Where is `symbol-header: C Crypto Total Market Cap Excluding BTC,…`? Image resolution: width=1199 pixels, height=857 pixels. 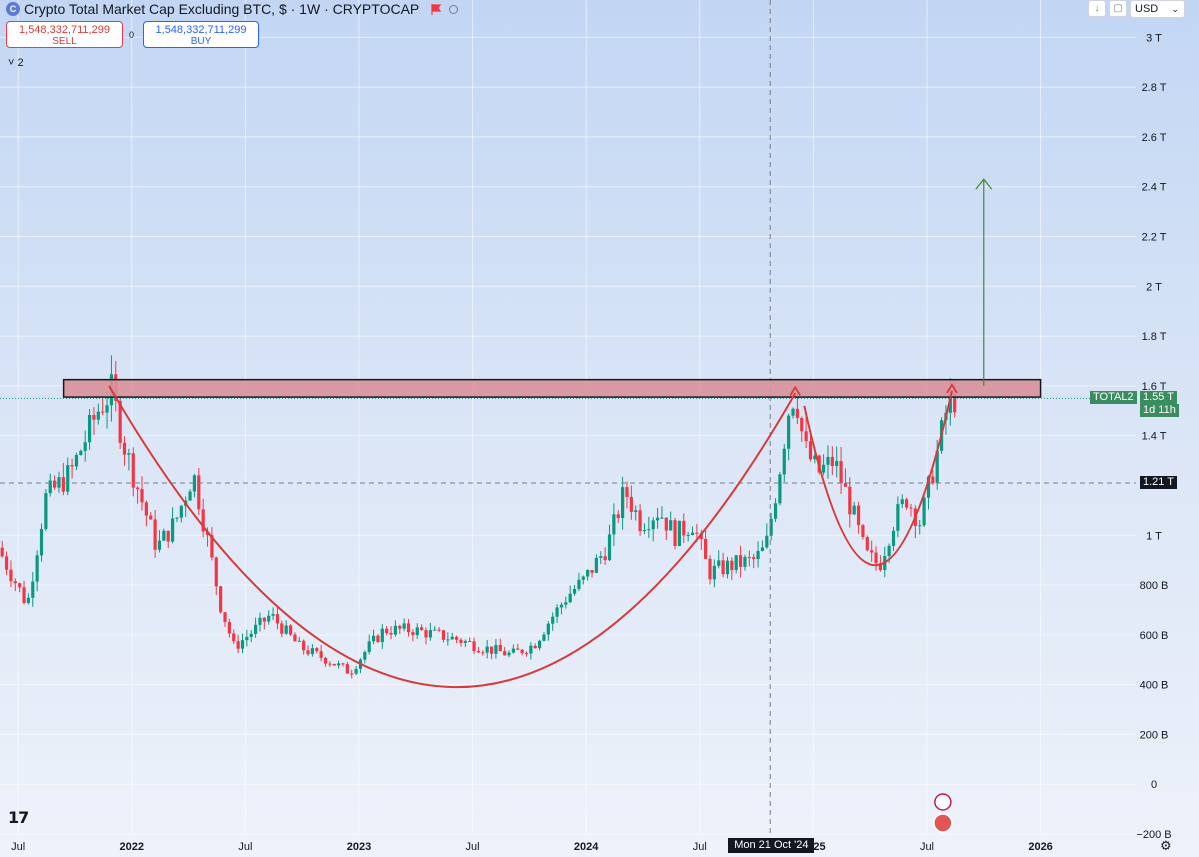
symbol-header: C Crypto Total Market Cap Excluding BTC,… is located at coordinates (232, 9).